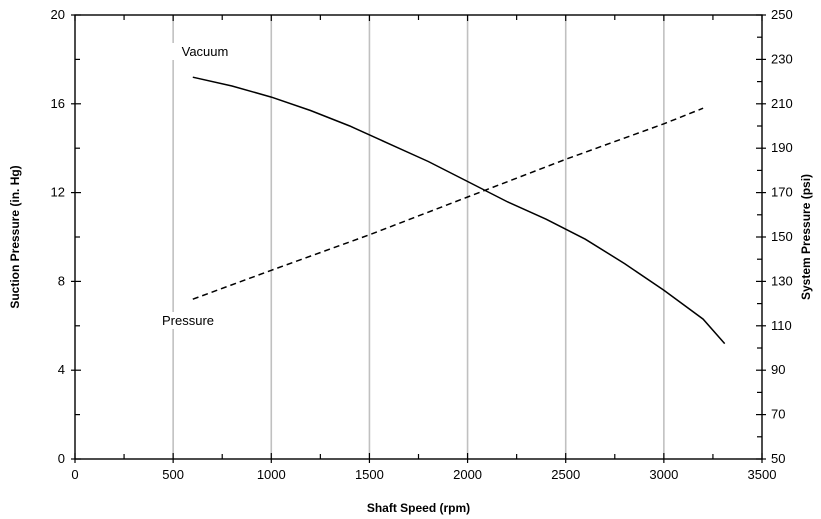 The height and width of the screenshot is (519, 821). I want to click on x-tick-label-3000: 3000, so click(663, 474).